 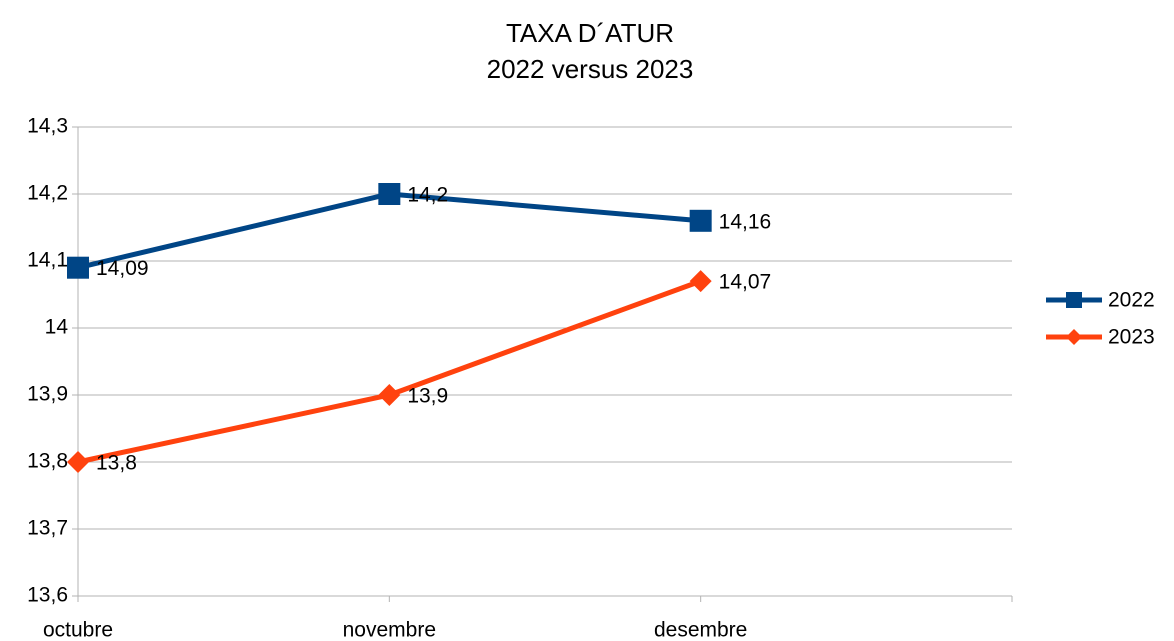 I want to click on data-label: 13,8, so click(x=116, y=463).